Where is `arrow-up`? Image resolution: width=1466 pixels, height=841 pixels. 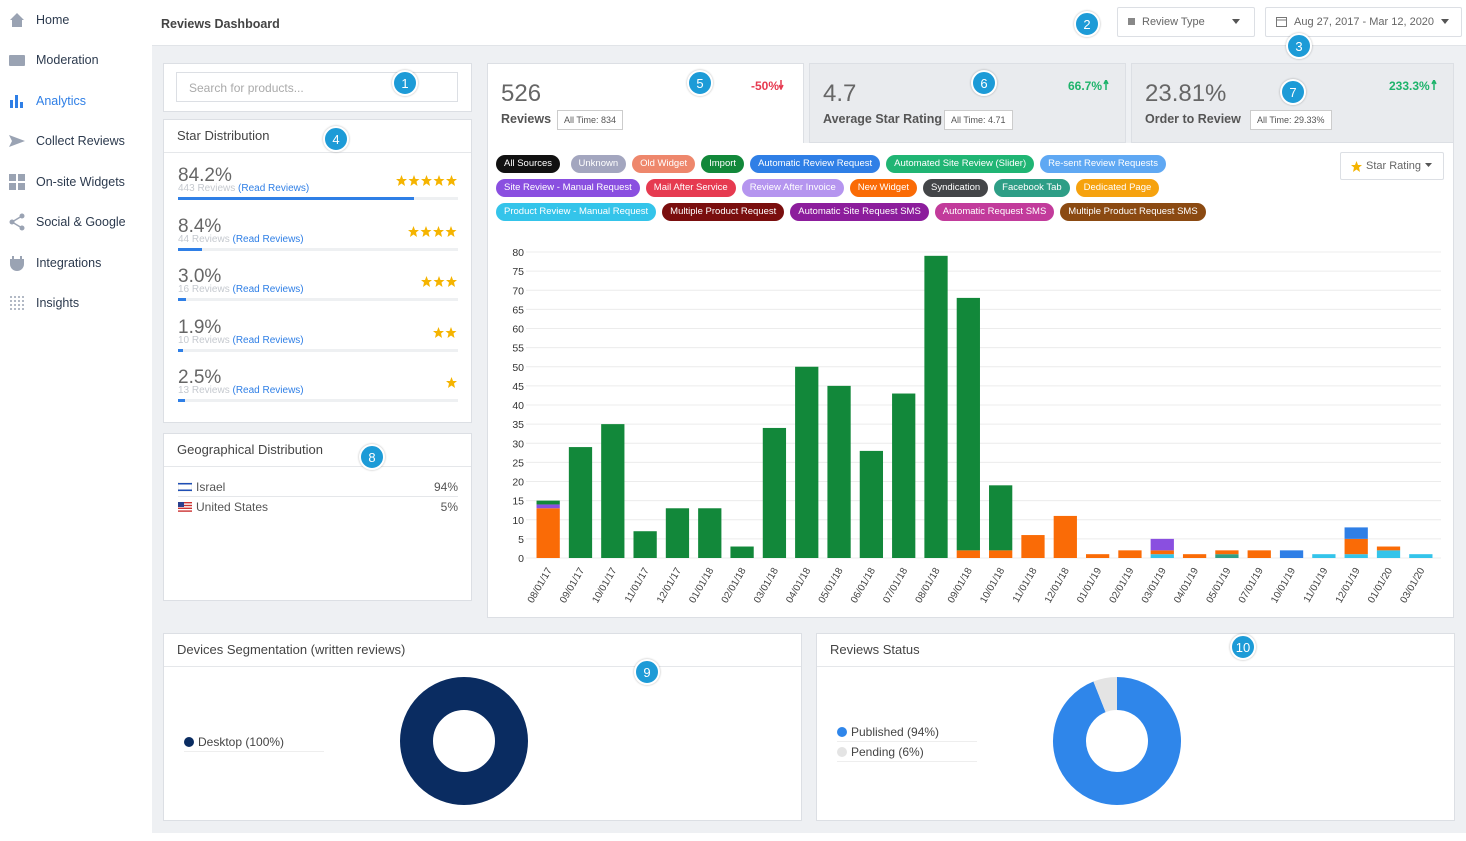 arrow-up is located at coordinates (1434, 84).